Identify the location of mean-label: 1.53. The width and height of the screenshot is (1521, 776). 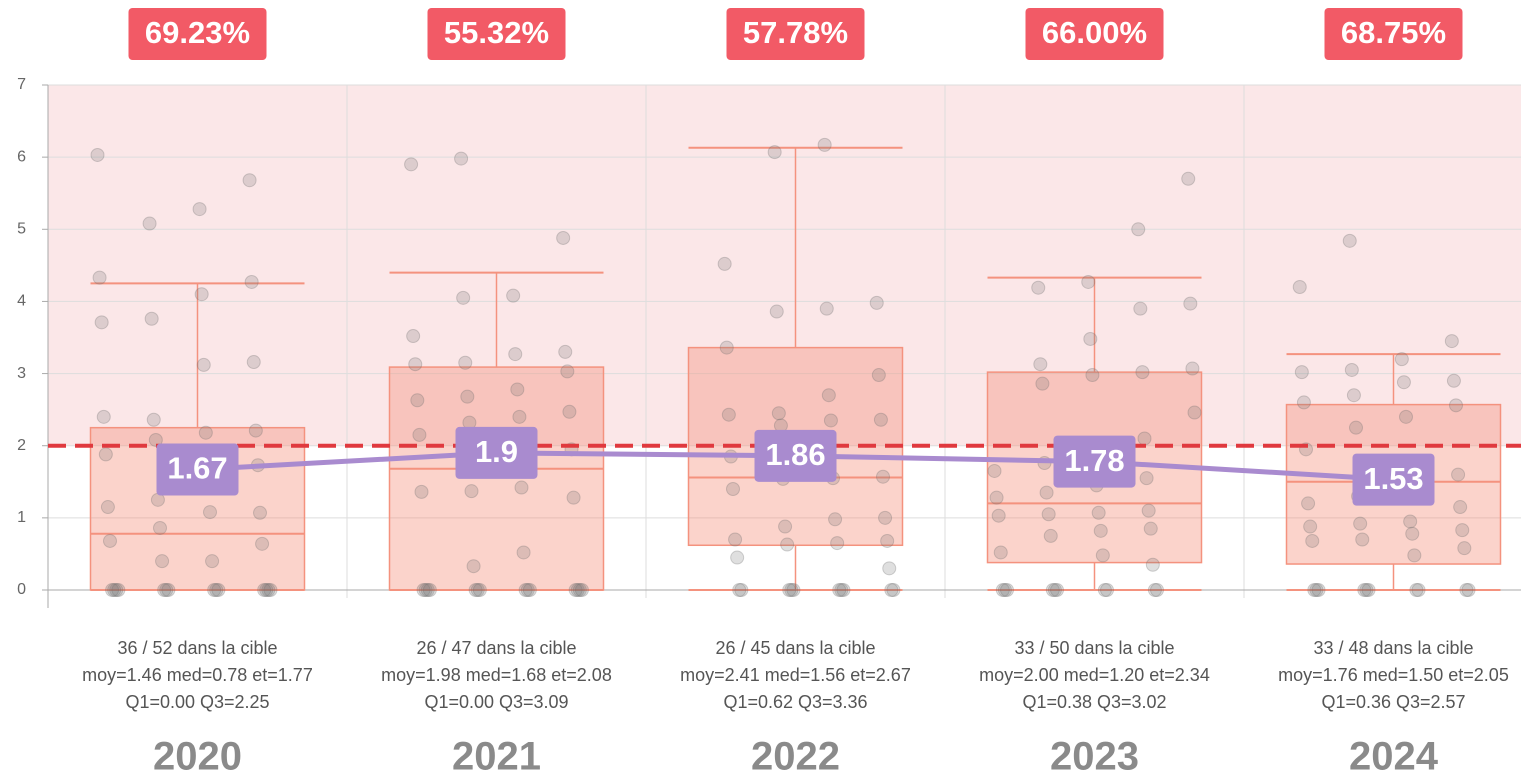
(1393, 478).